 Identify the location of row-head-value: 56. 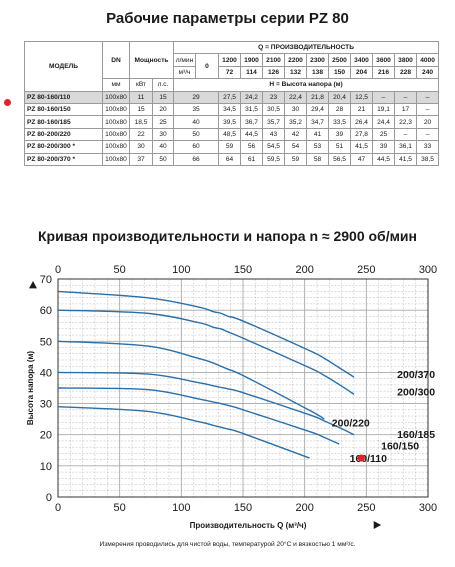
(251, 147).